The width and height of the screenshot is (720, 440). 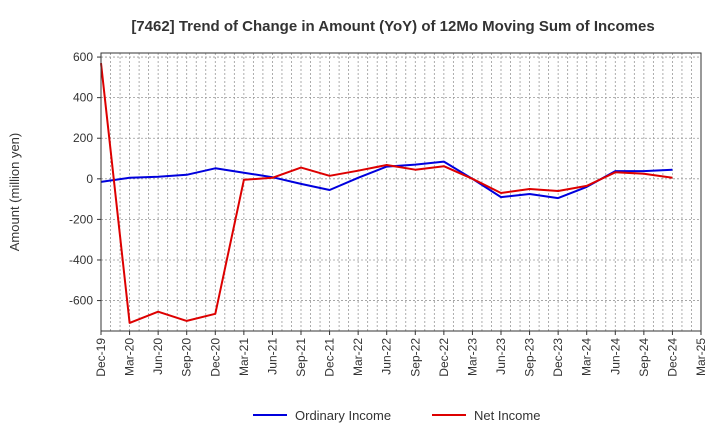 I want to click on x-tick-label: Sep-24, so click(x=644, y=357).